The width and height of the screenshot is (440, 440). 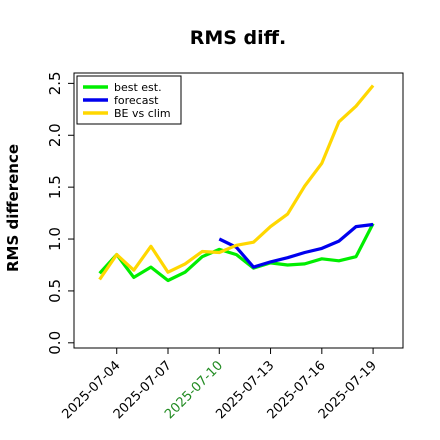 I want to click on y-tick-label: 1.5, so click(x=55, y=187).